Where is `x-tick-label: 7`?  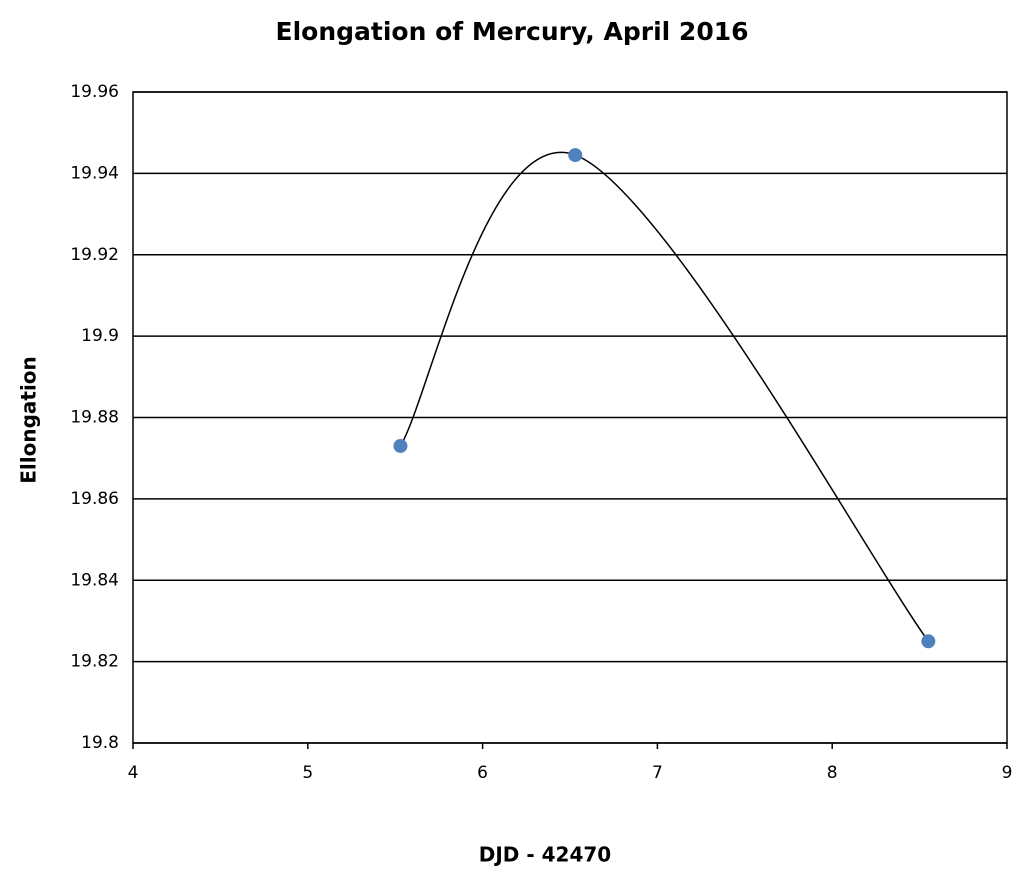 x-tick-label: 7 is located at coordinates (657, 773).